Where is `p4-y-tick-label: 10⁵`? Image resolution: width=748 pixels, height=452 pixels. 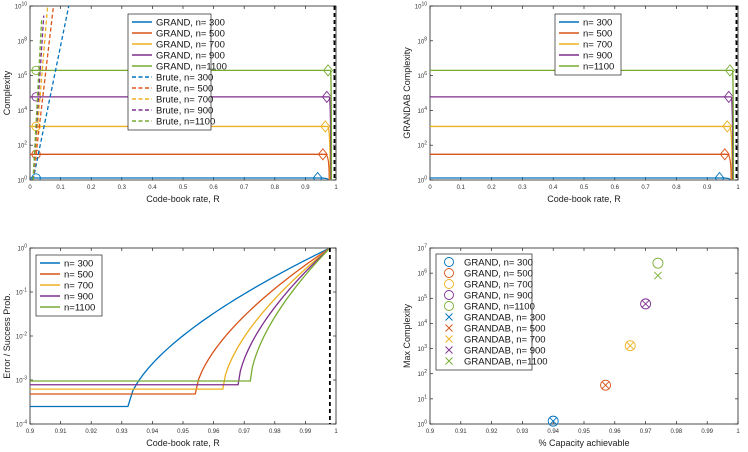
p4-y-tick-label: 10⁵ is located at coordinates (423, 298).